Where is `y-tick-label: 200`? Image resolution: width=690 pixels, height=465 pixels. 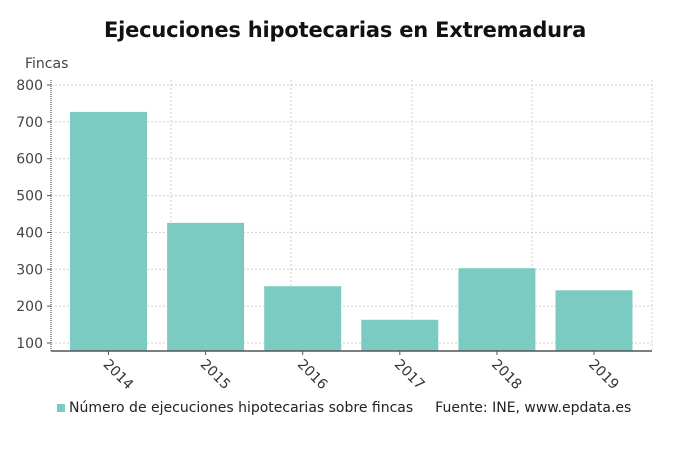
y-tick-label: 200 is located at coordinates (29, 307).